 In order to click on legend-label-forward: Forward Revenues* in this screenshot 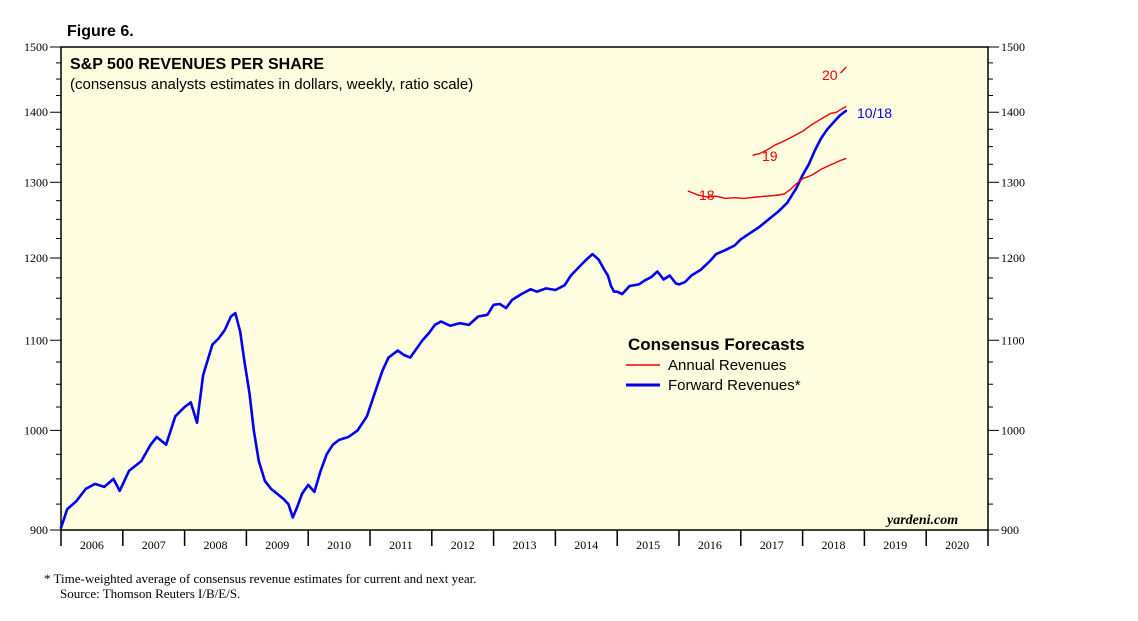, I will do `click(734, 385)`.